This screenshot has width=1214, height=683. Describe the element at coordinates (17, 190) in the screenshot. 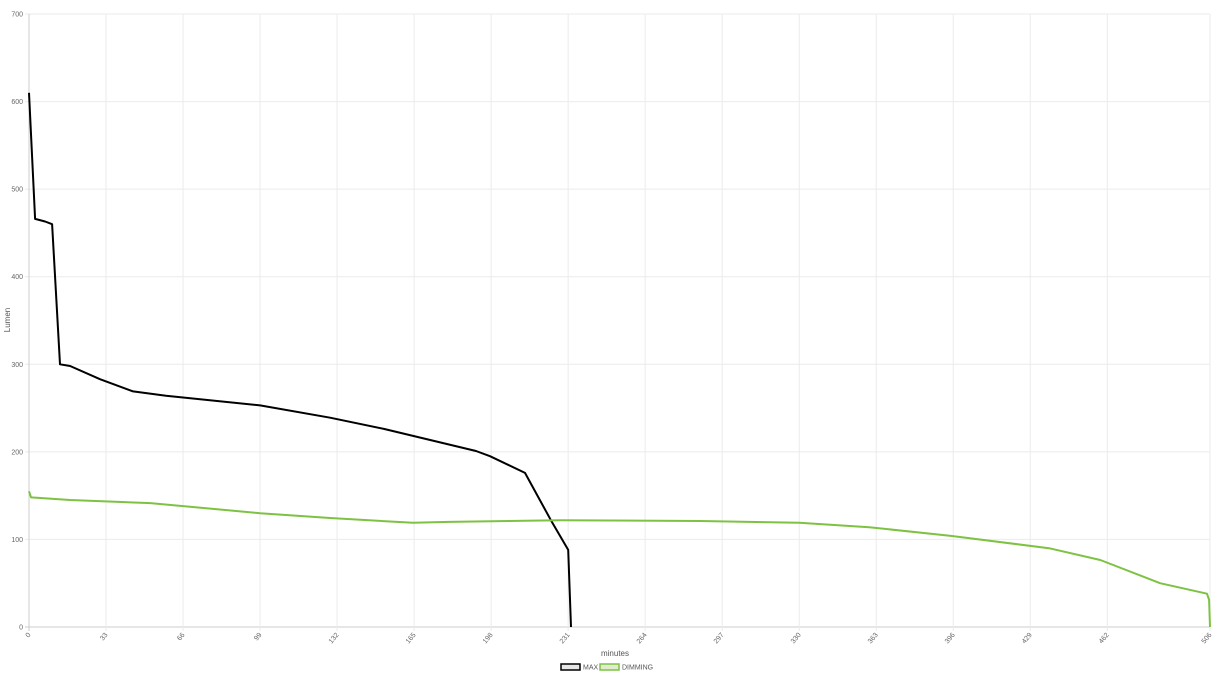

I see `y-tick-label: 500` at that location.